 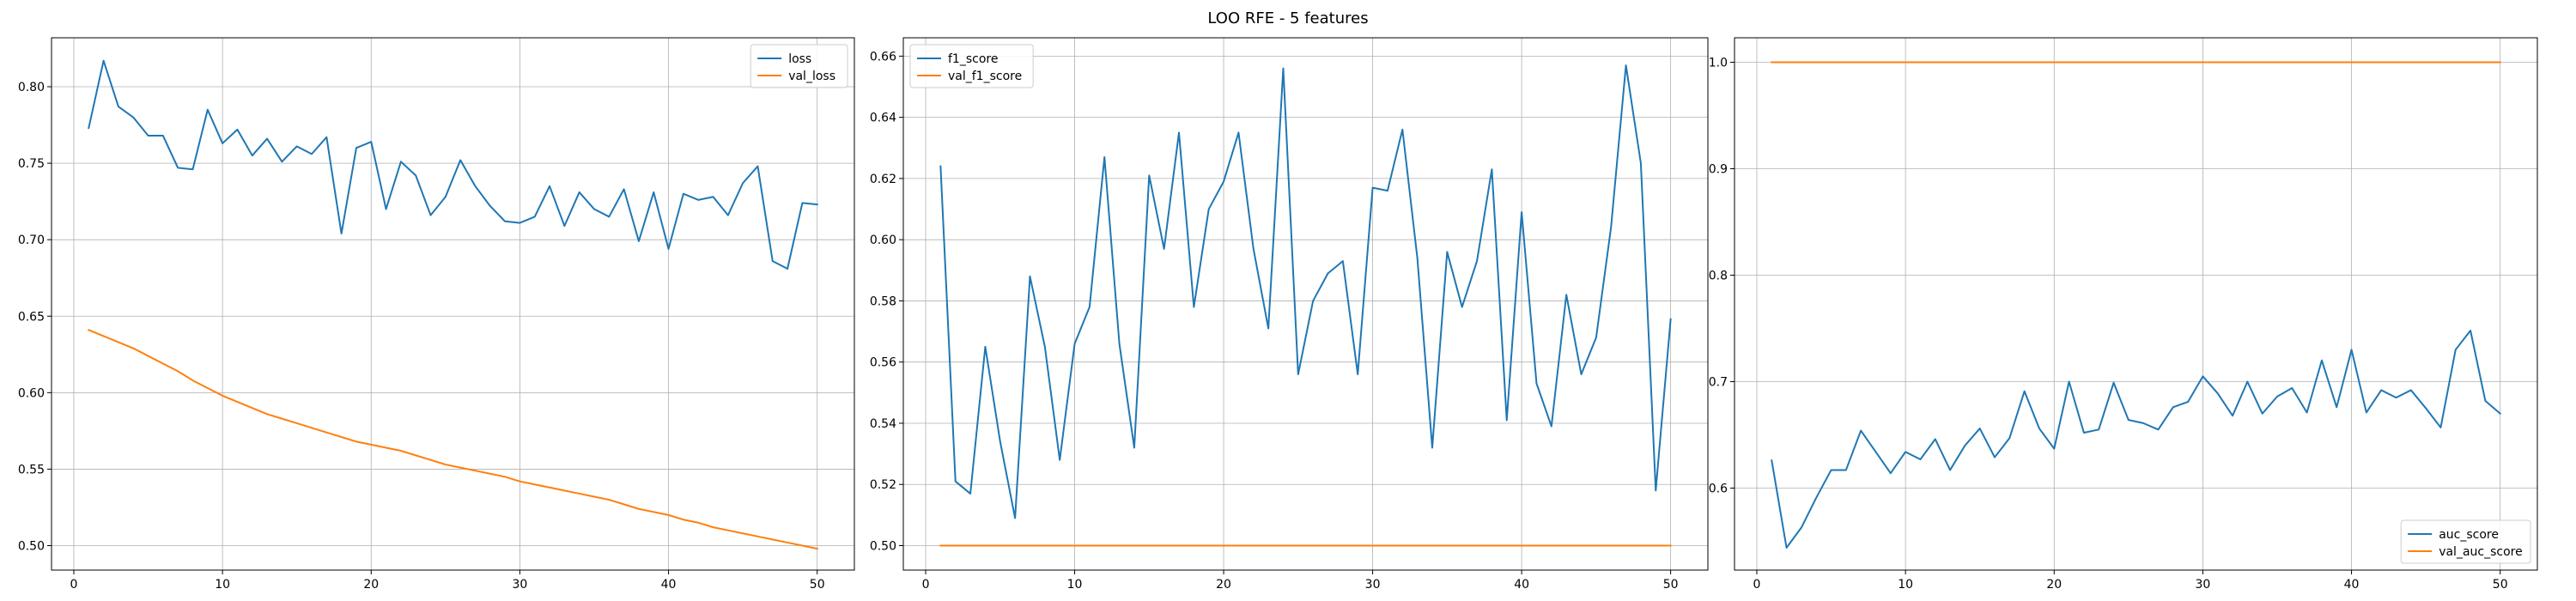 I want to click on y-tick-label: 0.80, so click(x=32, y=87).